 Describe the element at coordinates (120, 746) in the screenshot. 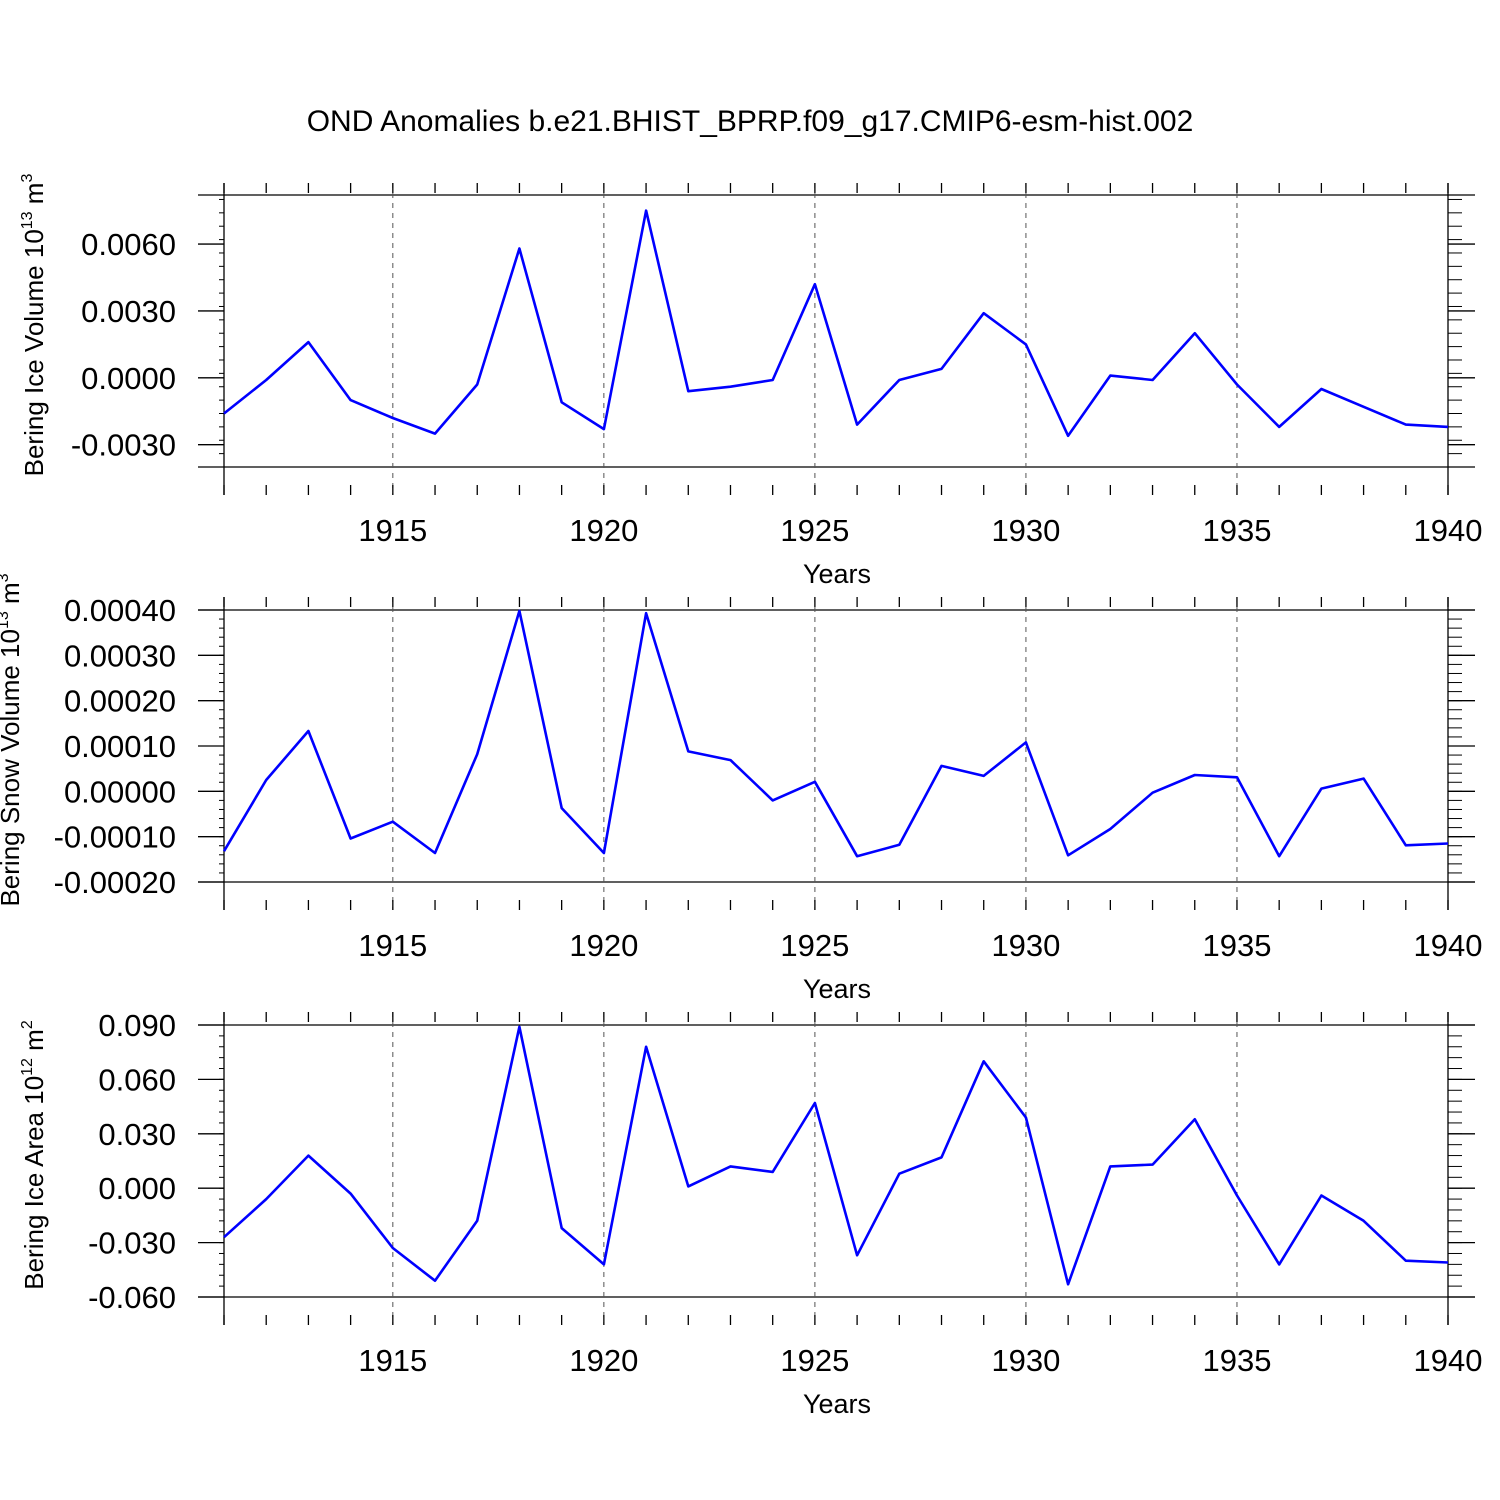

I see `y-tick-label: 0.00010` at that location.